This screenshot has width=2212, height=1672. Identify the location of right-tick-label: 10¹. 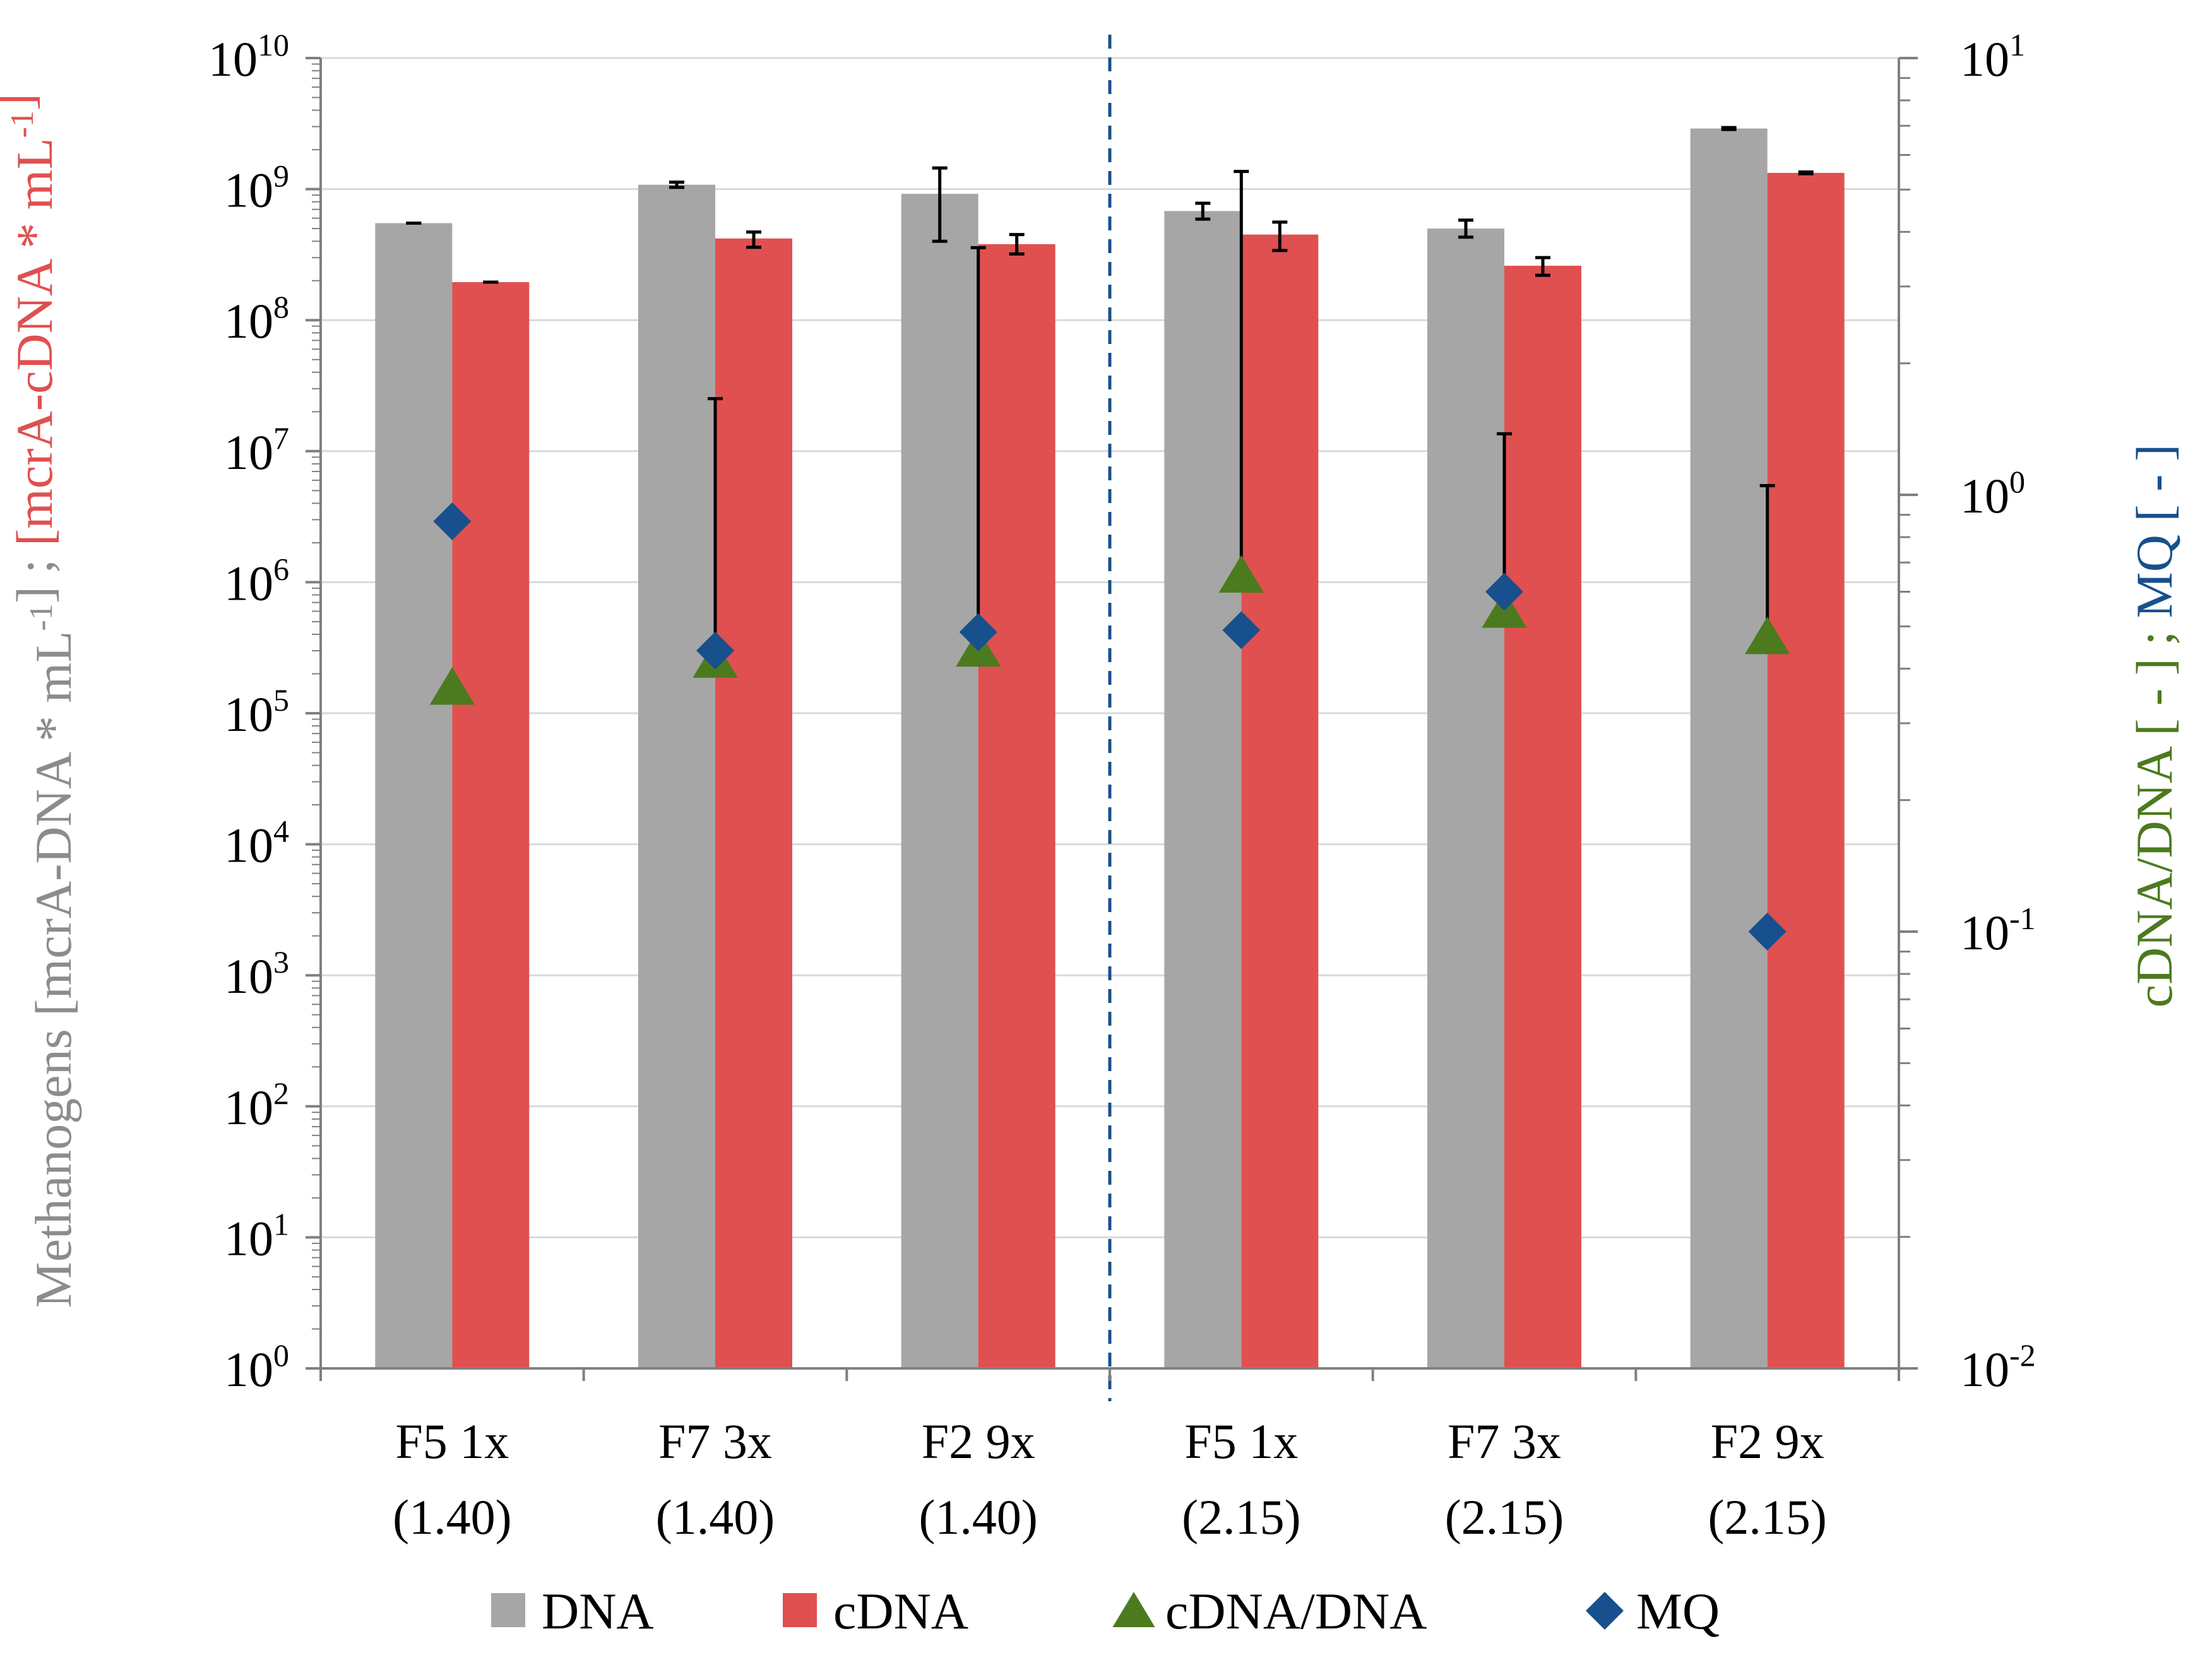
(1992, 56).